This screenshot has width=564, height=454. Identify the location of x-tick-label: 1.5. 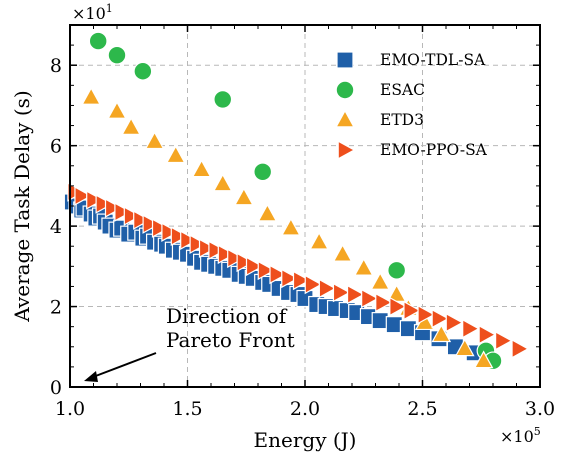
(187, 409).